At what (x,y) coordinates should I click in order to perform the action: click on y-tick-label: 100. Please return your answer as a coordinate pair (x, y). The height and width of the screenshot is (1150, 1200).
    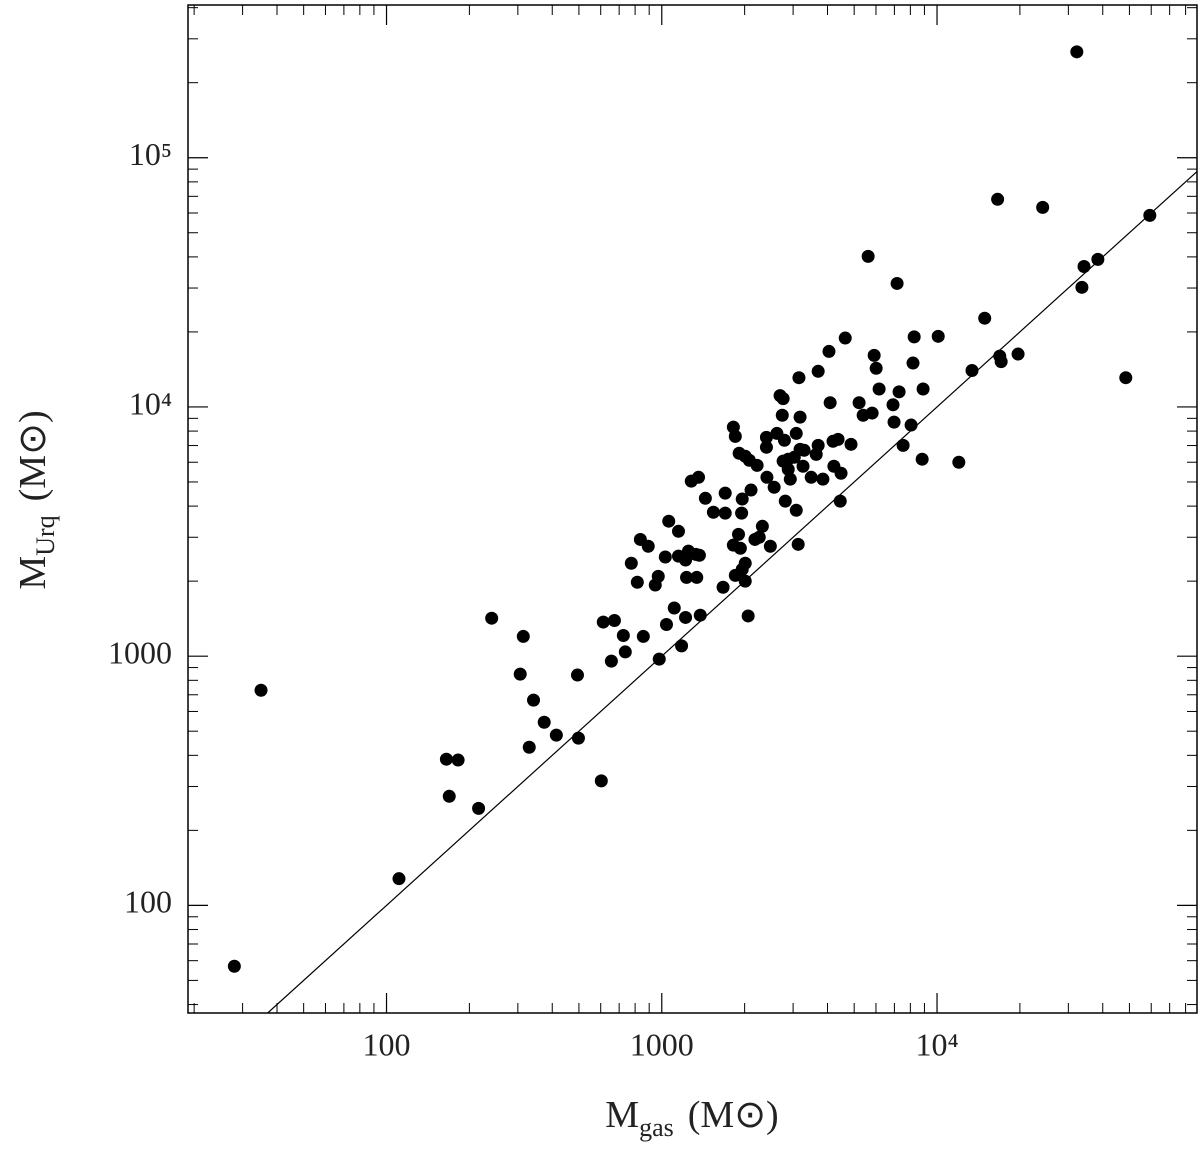
    Looking at the image, I should click on (148, 902).